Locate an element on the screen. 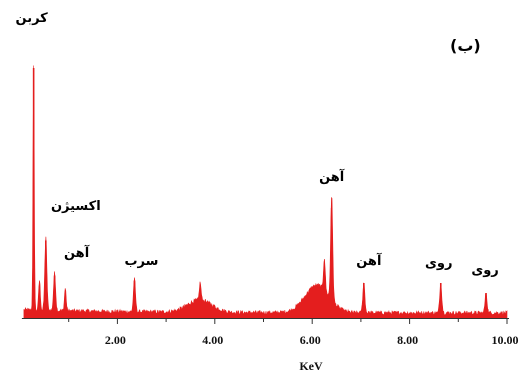 The height and width of the screenshot is (376, 524). panel-label: (ب) is located at coordinates (465, 45).